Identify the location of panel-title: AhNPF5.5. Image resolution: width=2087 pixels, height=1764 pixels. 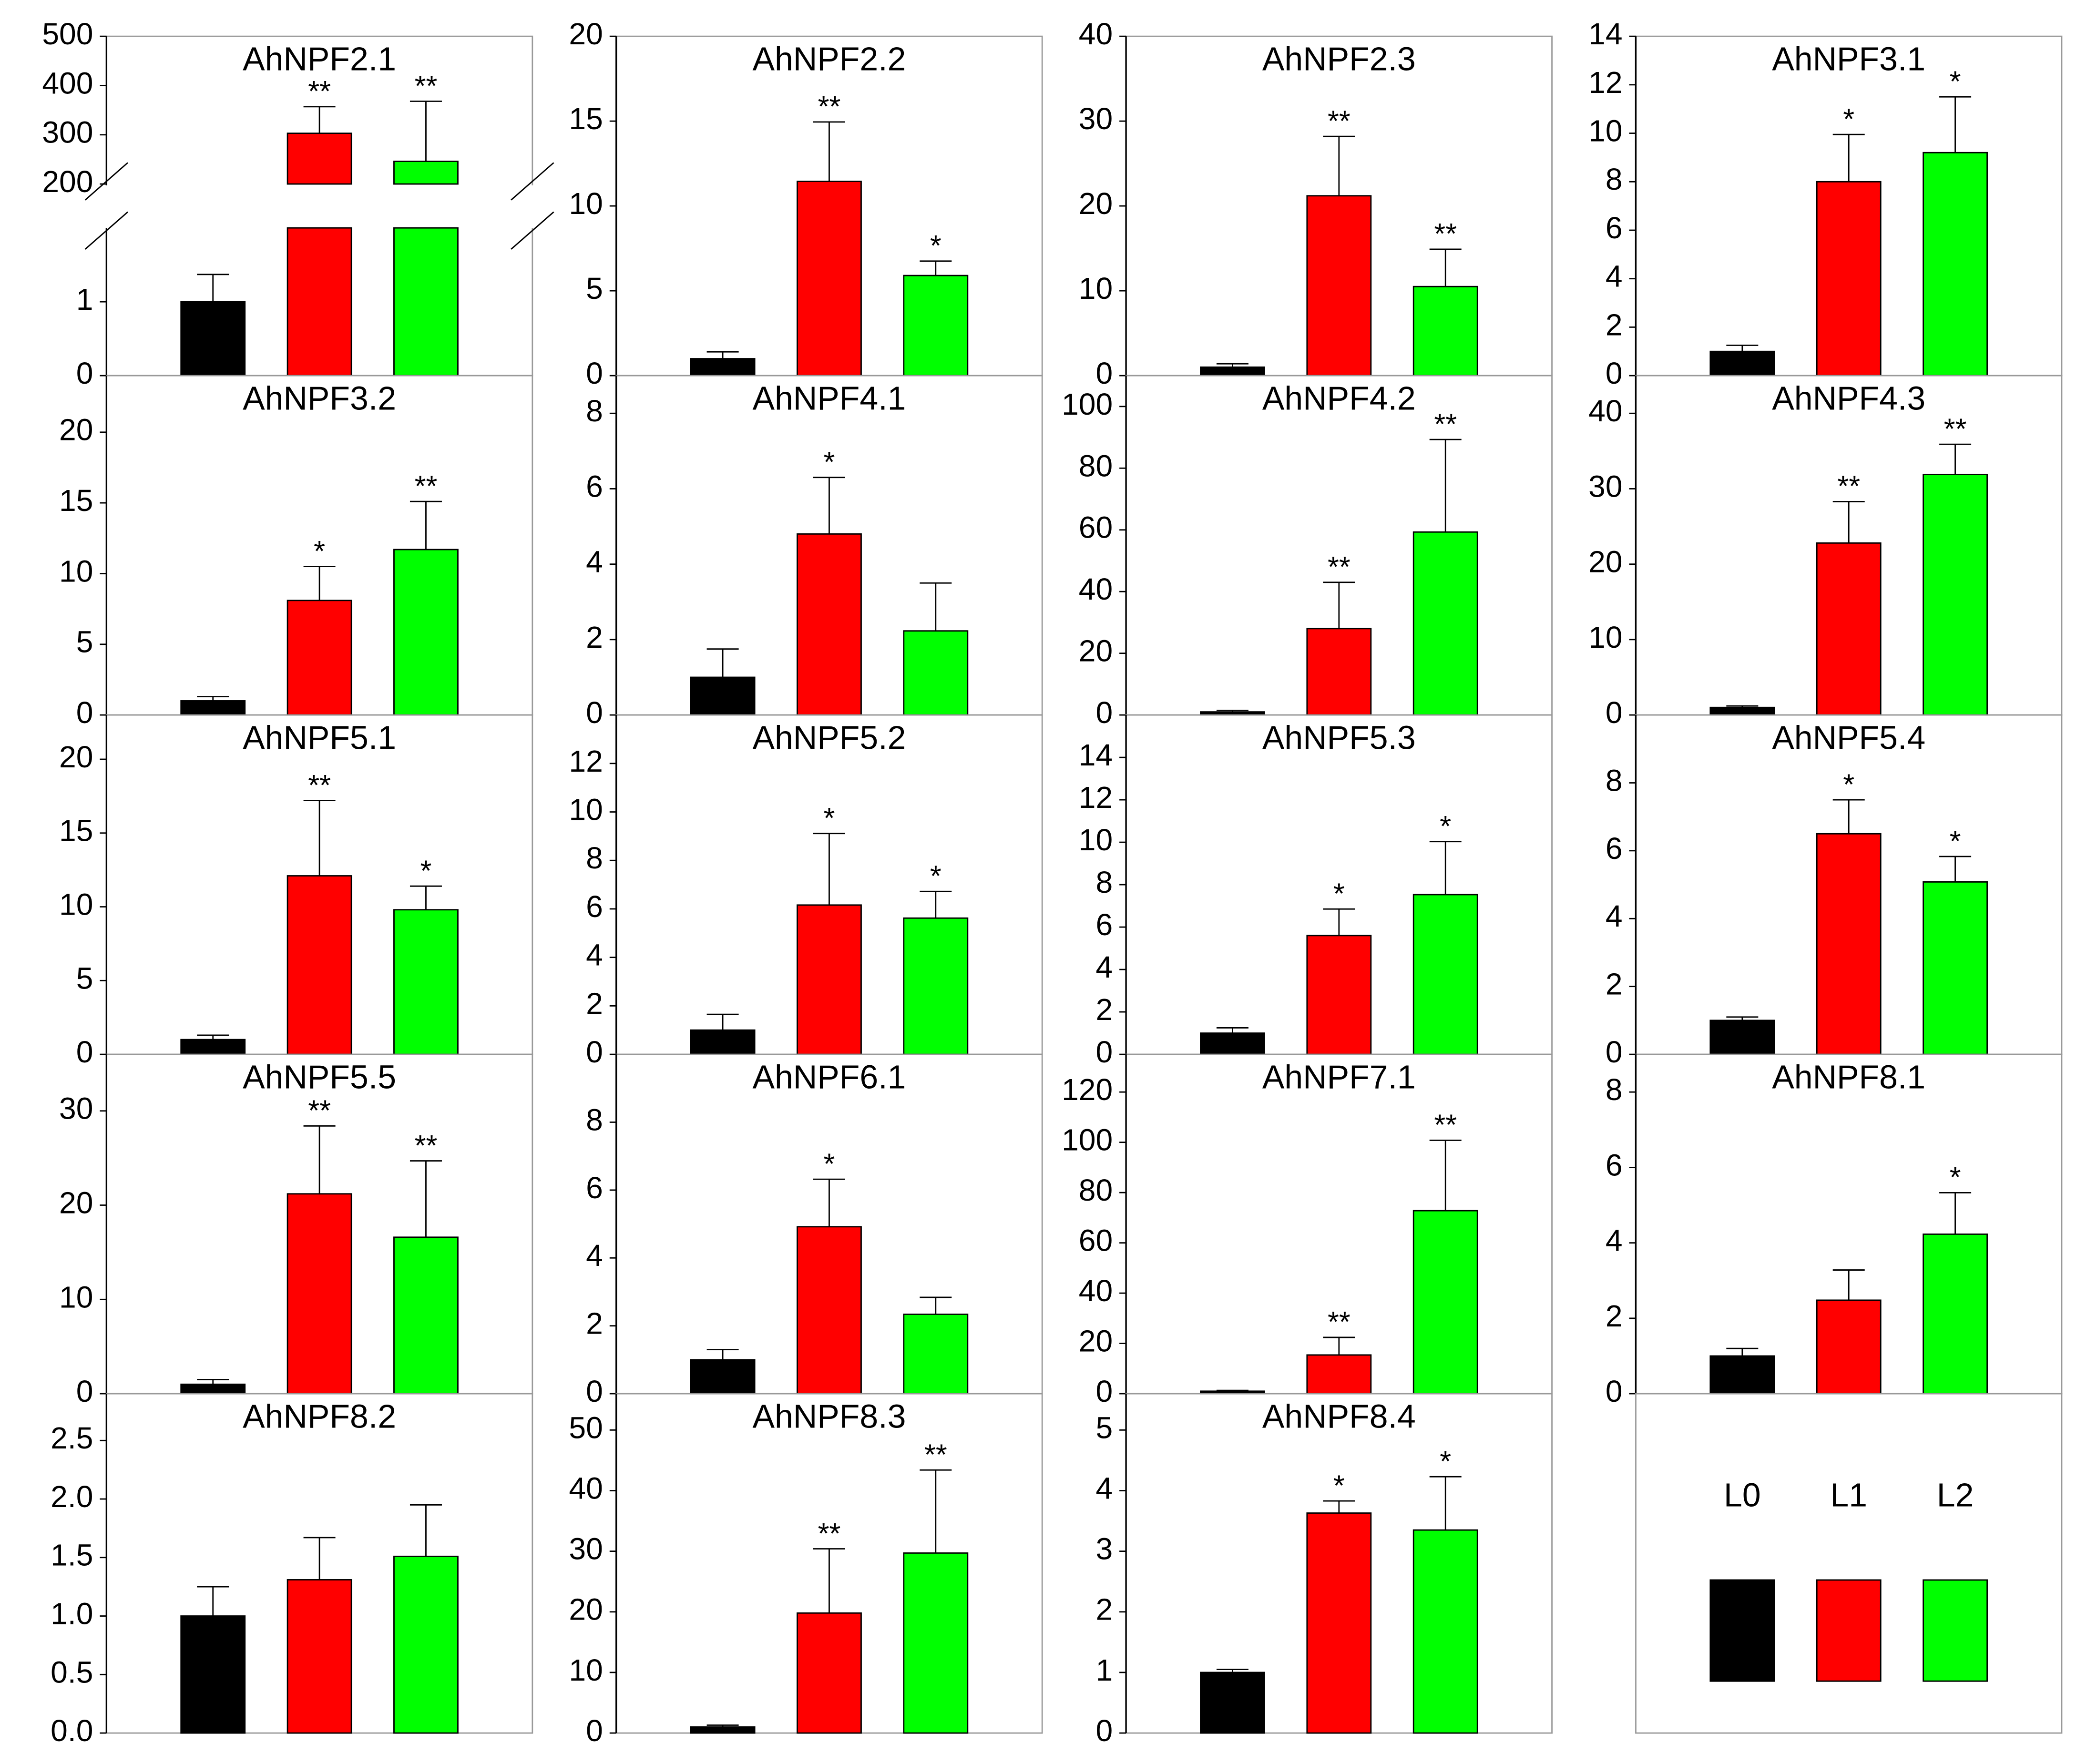
(319, 1077).